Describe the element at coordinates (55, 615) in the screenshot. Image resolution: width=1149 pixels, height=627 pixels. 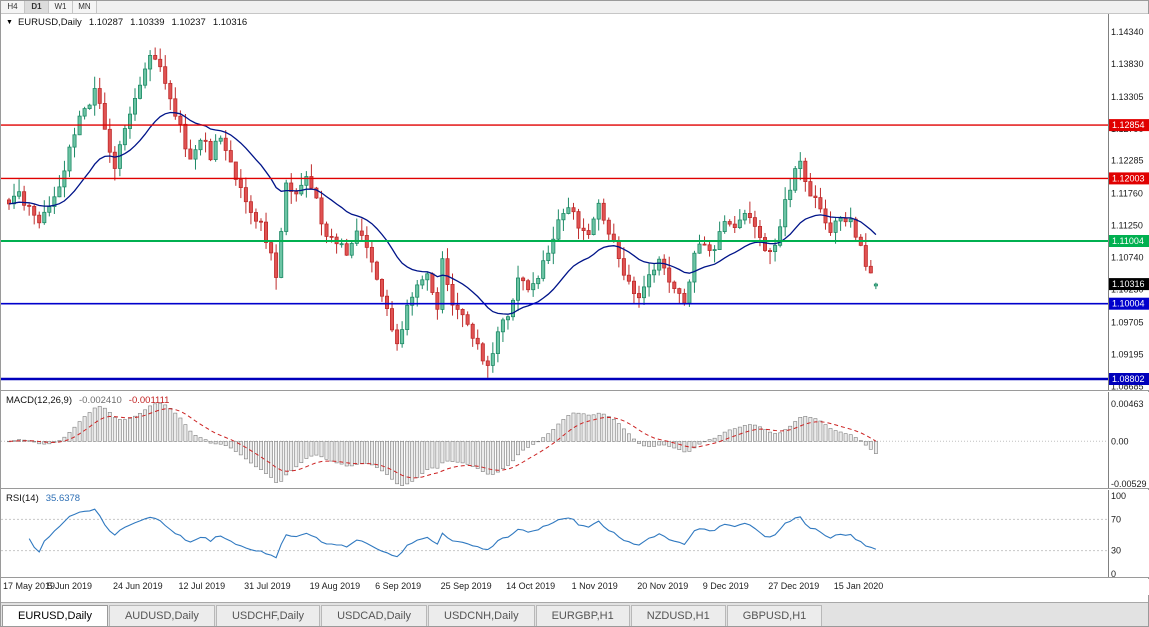
I see `chart-tab-eurusd: EURUSD,Daily` at that location.